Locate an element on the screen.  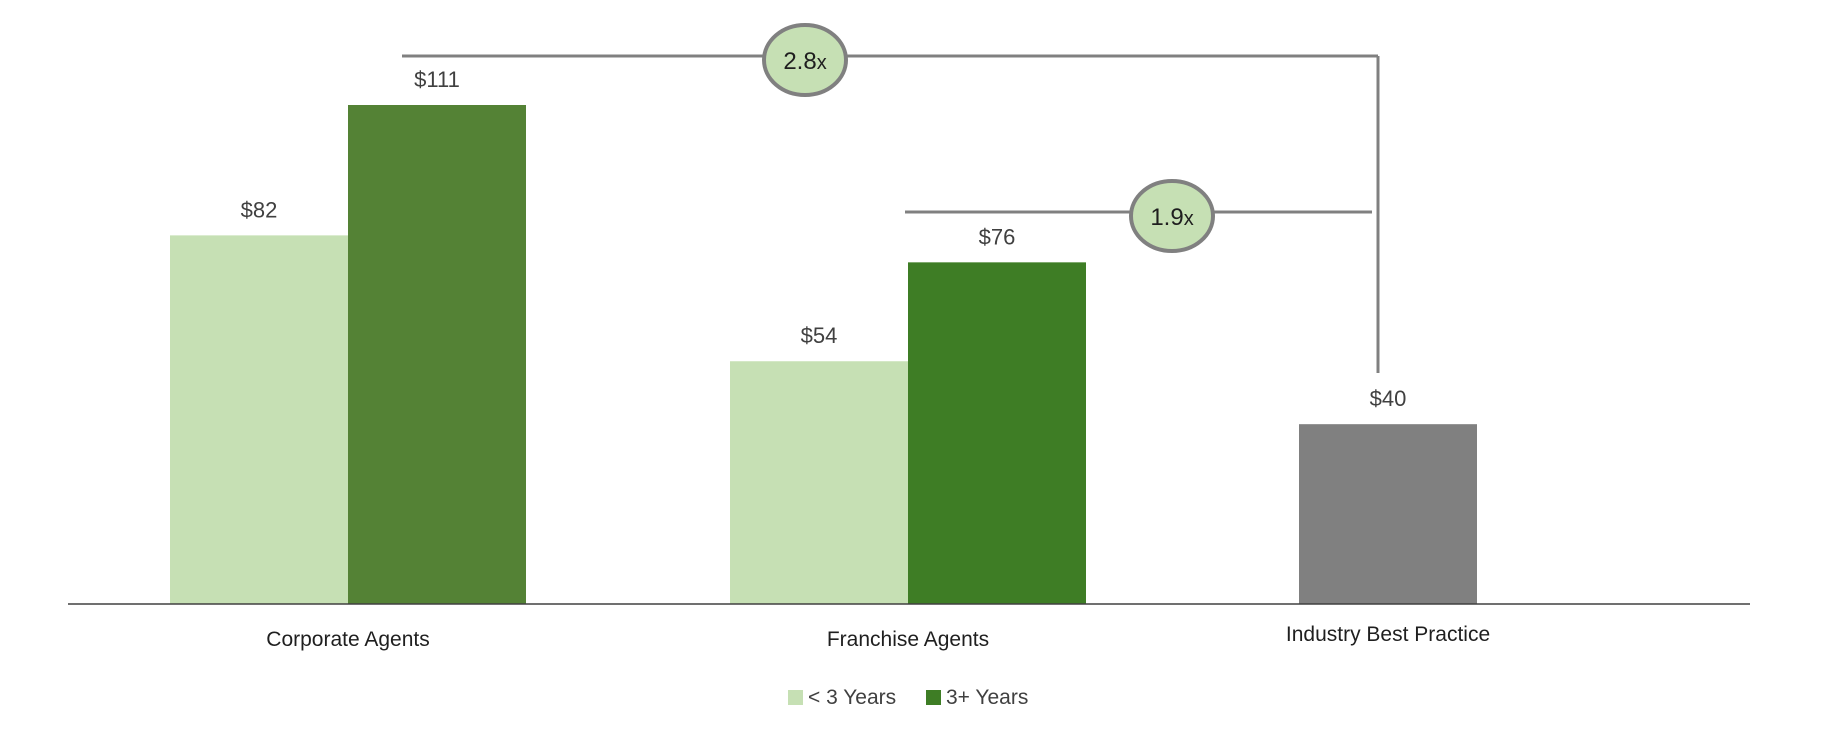
multiplier-badge-1-9x: 1.9x is located at coordinates (1172, 216).